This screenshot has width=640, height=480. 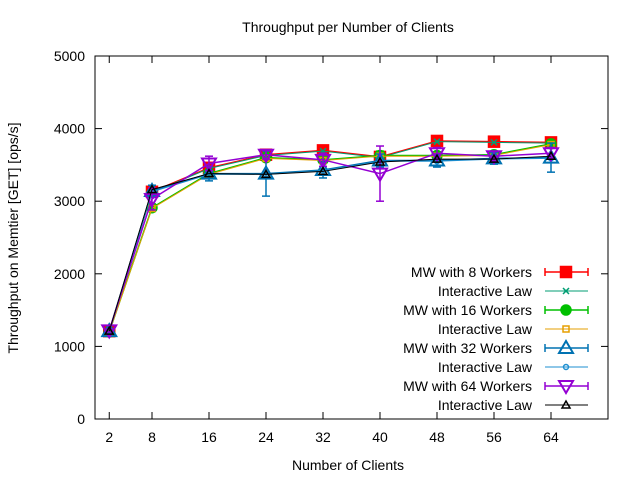 I want to click on legend-entry: MW with 32 Workers, so click(x=496, y=347).